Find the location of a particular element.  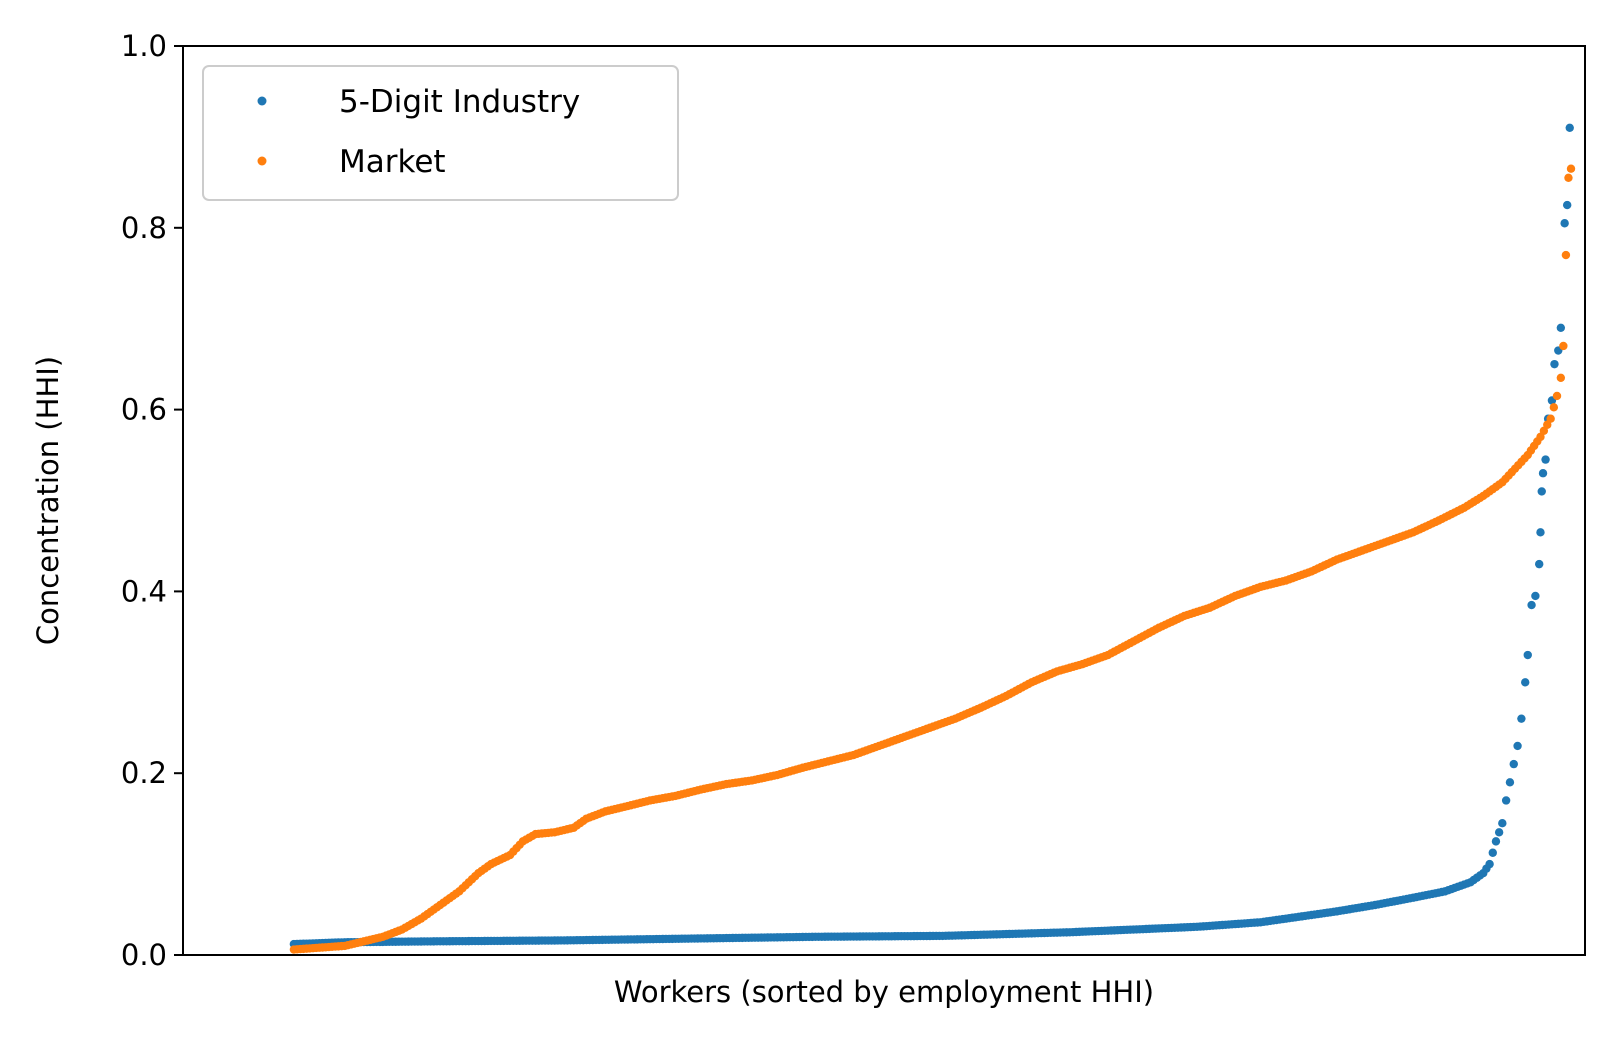

legend: 5-Digit Industry Market is located at coordinates (440, 133).